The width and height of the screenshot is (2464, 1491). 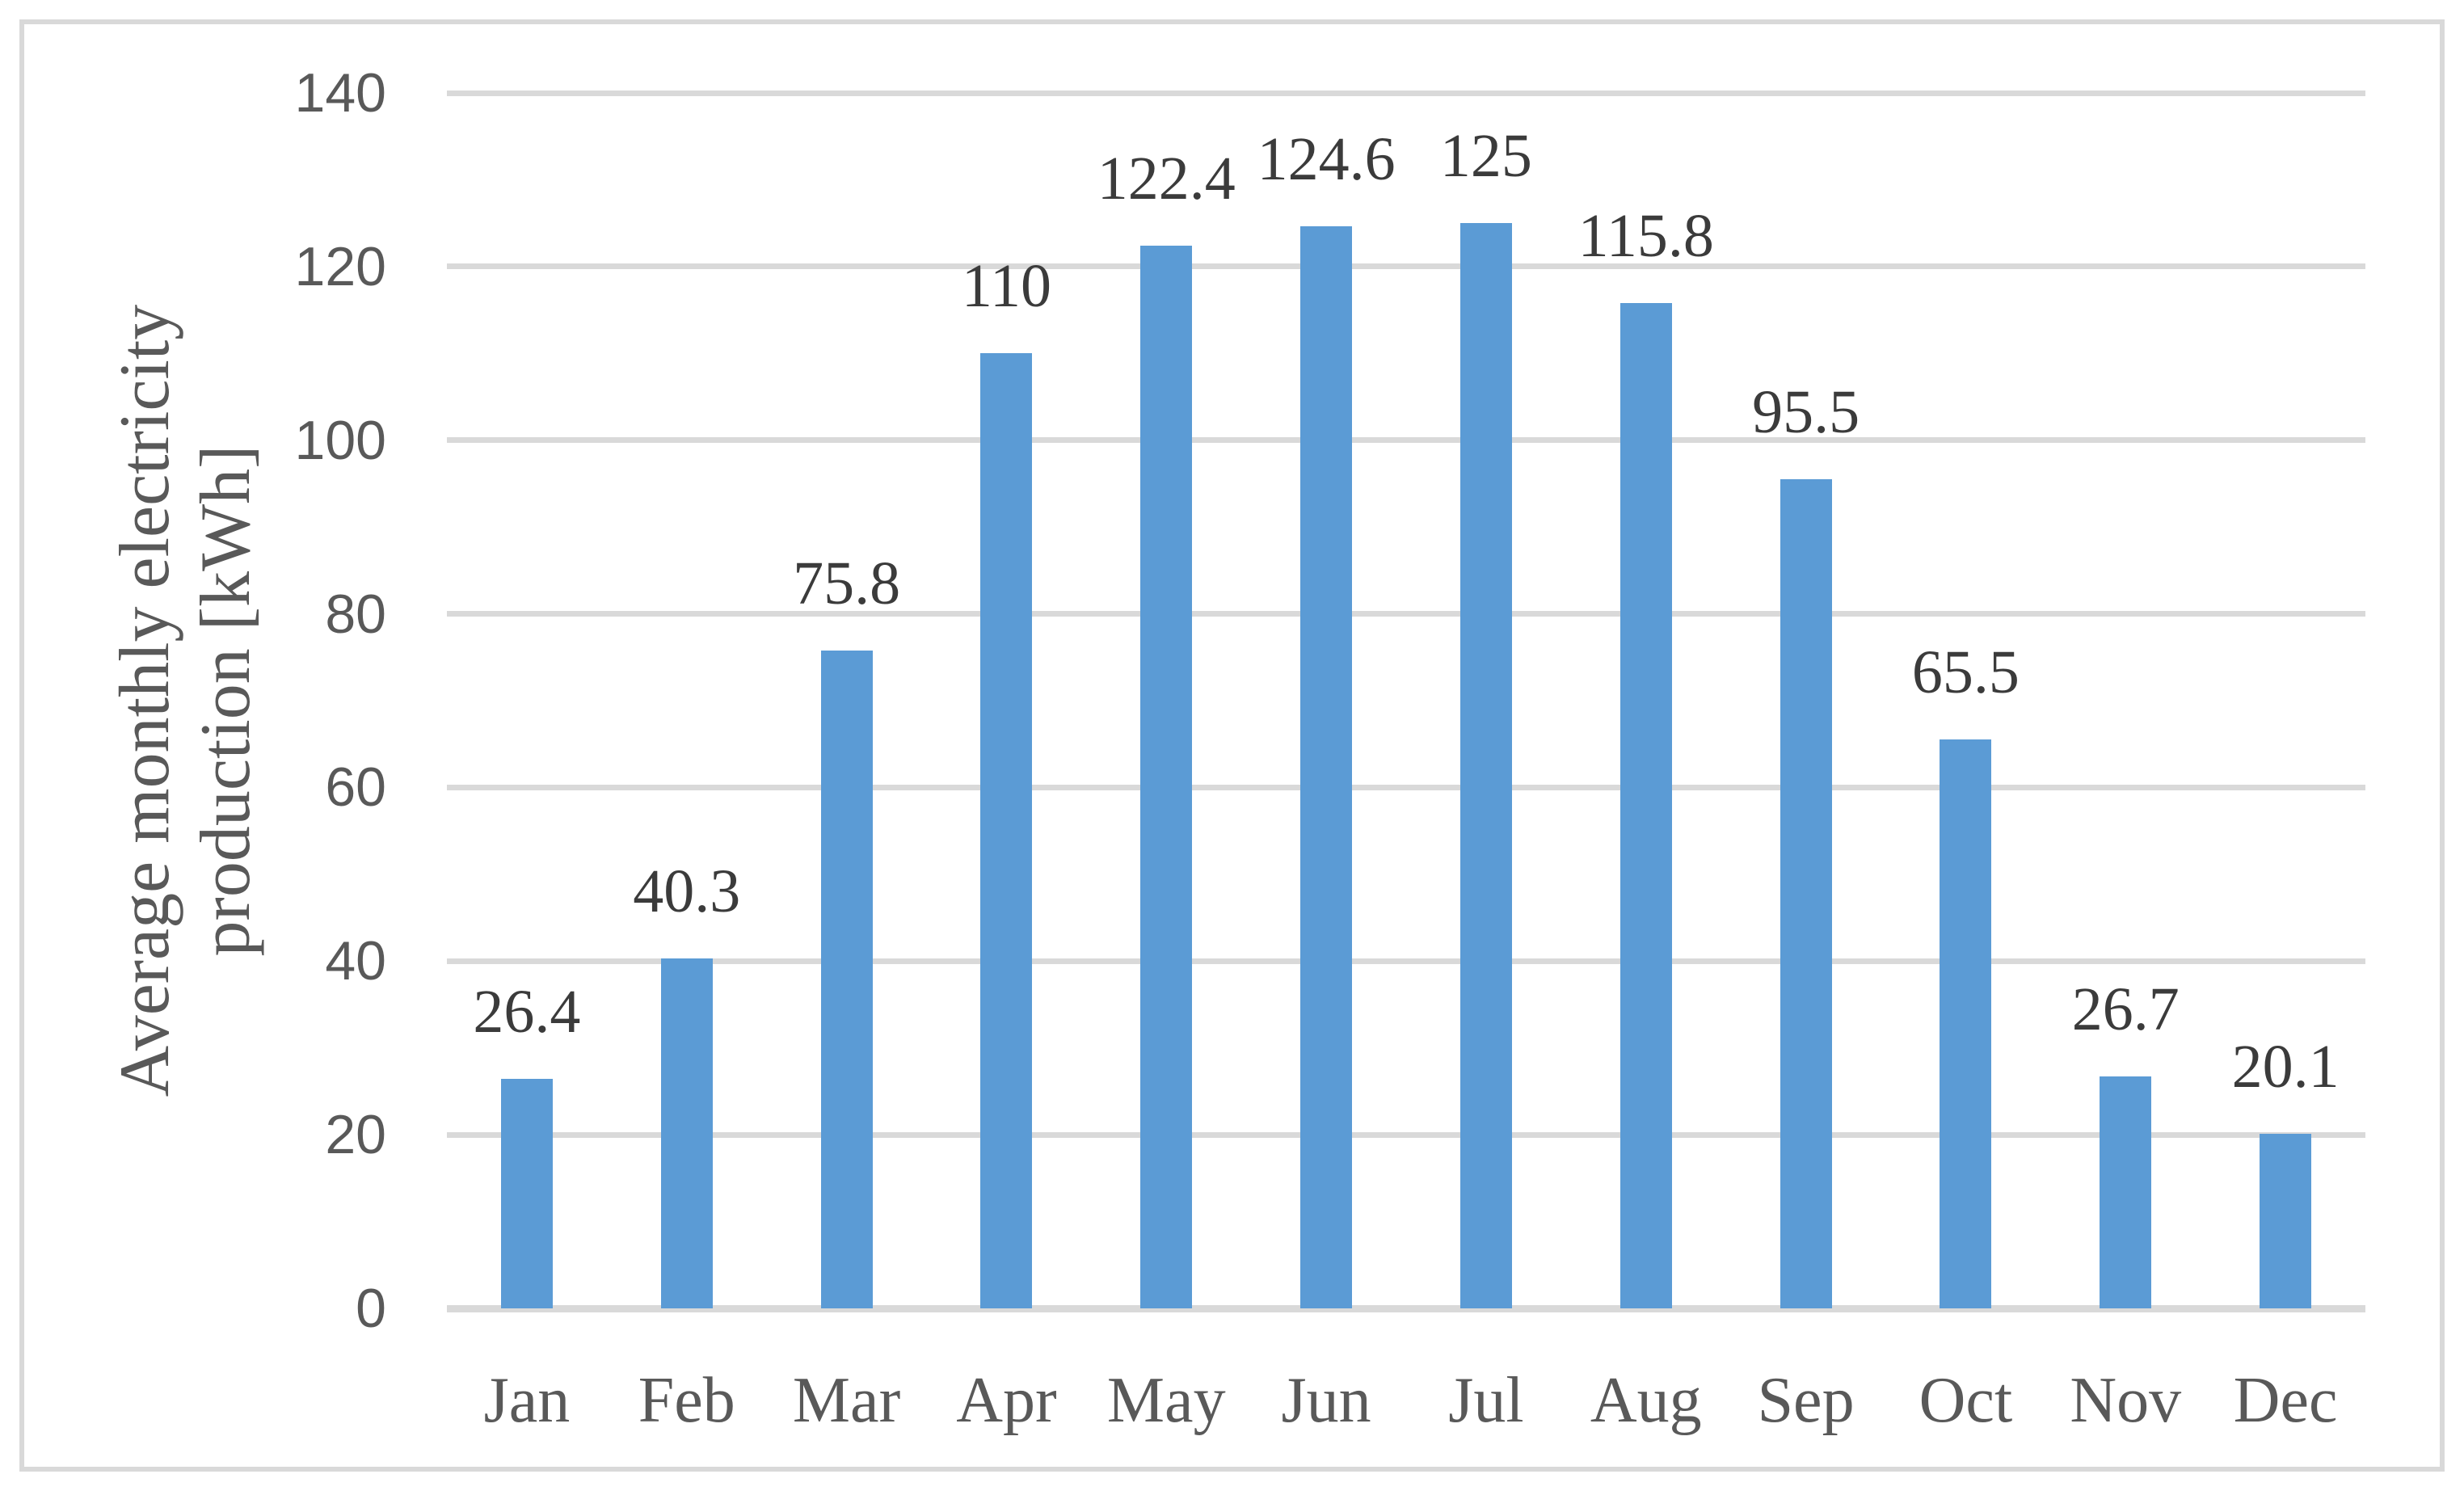 What do you see at coordinates (355, 614) in the screenshot?
I see `y-tick-label-80: 80` at bounding box center [355, 614].